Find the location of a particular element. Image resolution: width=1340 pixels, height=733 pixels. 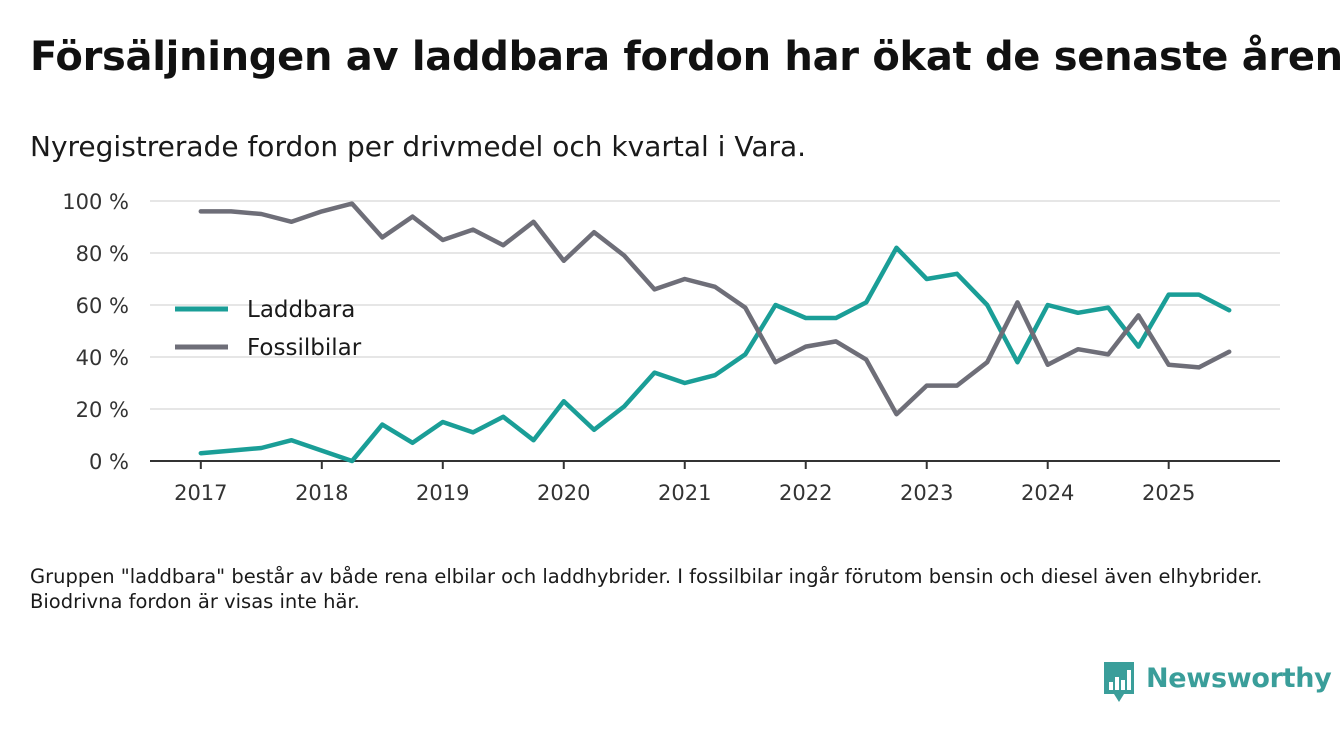

y-tick-label: 60 % is located at coordinates (102, 306).